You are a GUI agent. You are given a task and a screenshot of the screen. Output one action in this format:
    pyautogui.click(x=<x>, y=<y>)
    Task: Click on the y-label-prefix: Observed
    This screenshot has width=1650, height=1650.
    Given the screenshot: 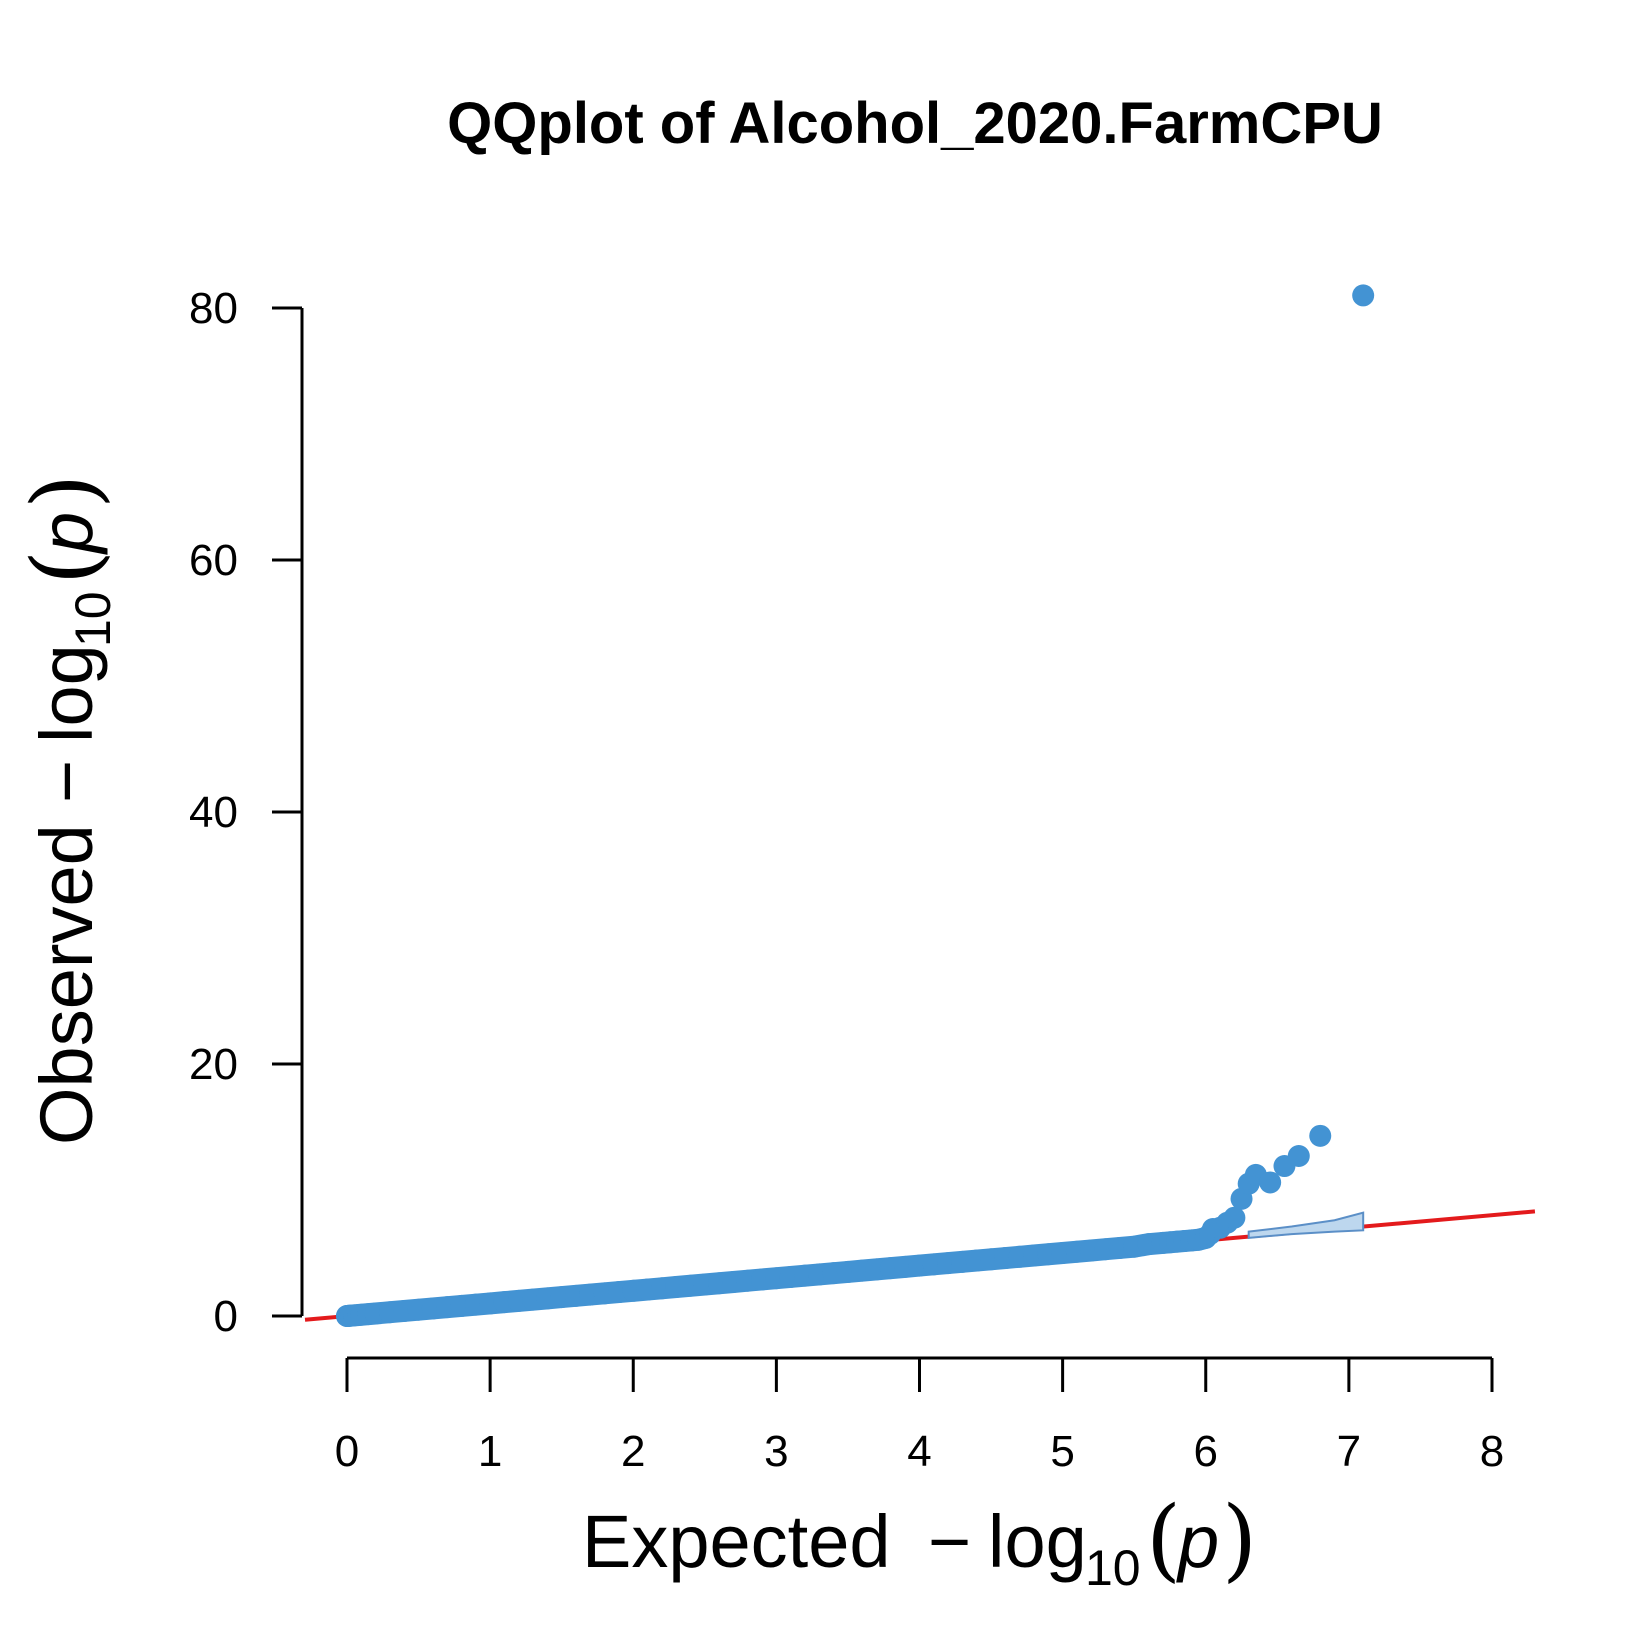 What is the action you would take?
    pyautogui.click(x=66, y=984)
    